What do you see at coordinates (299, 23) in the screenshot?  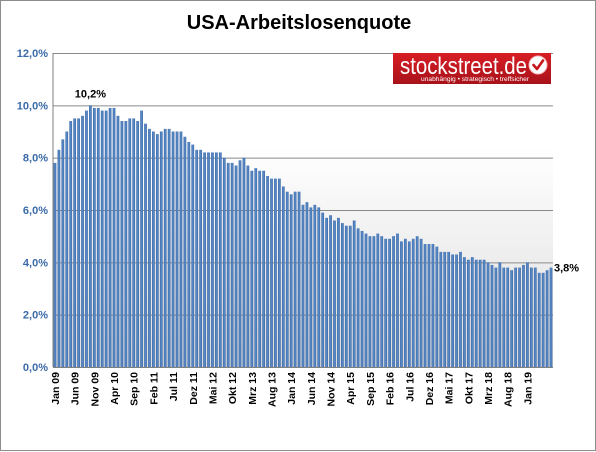 I see `chart-title: USA-Arbeitslosenquote` at bounding box center [299, 23].